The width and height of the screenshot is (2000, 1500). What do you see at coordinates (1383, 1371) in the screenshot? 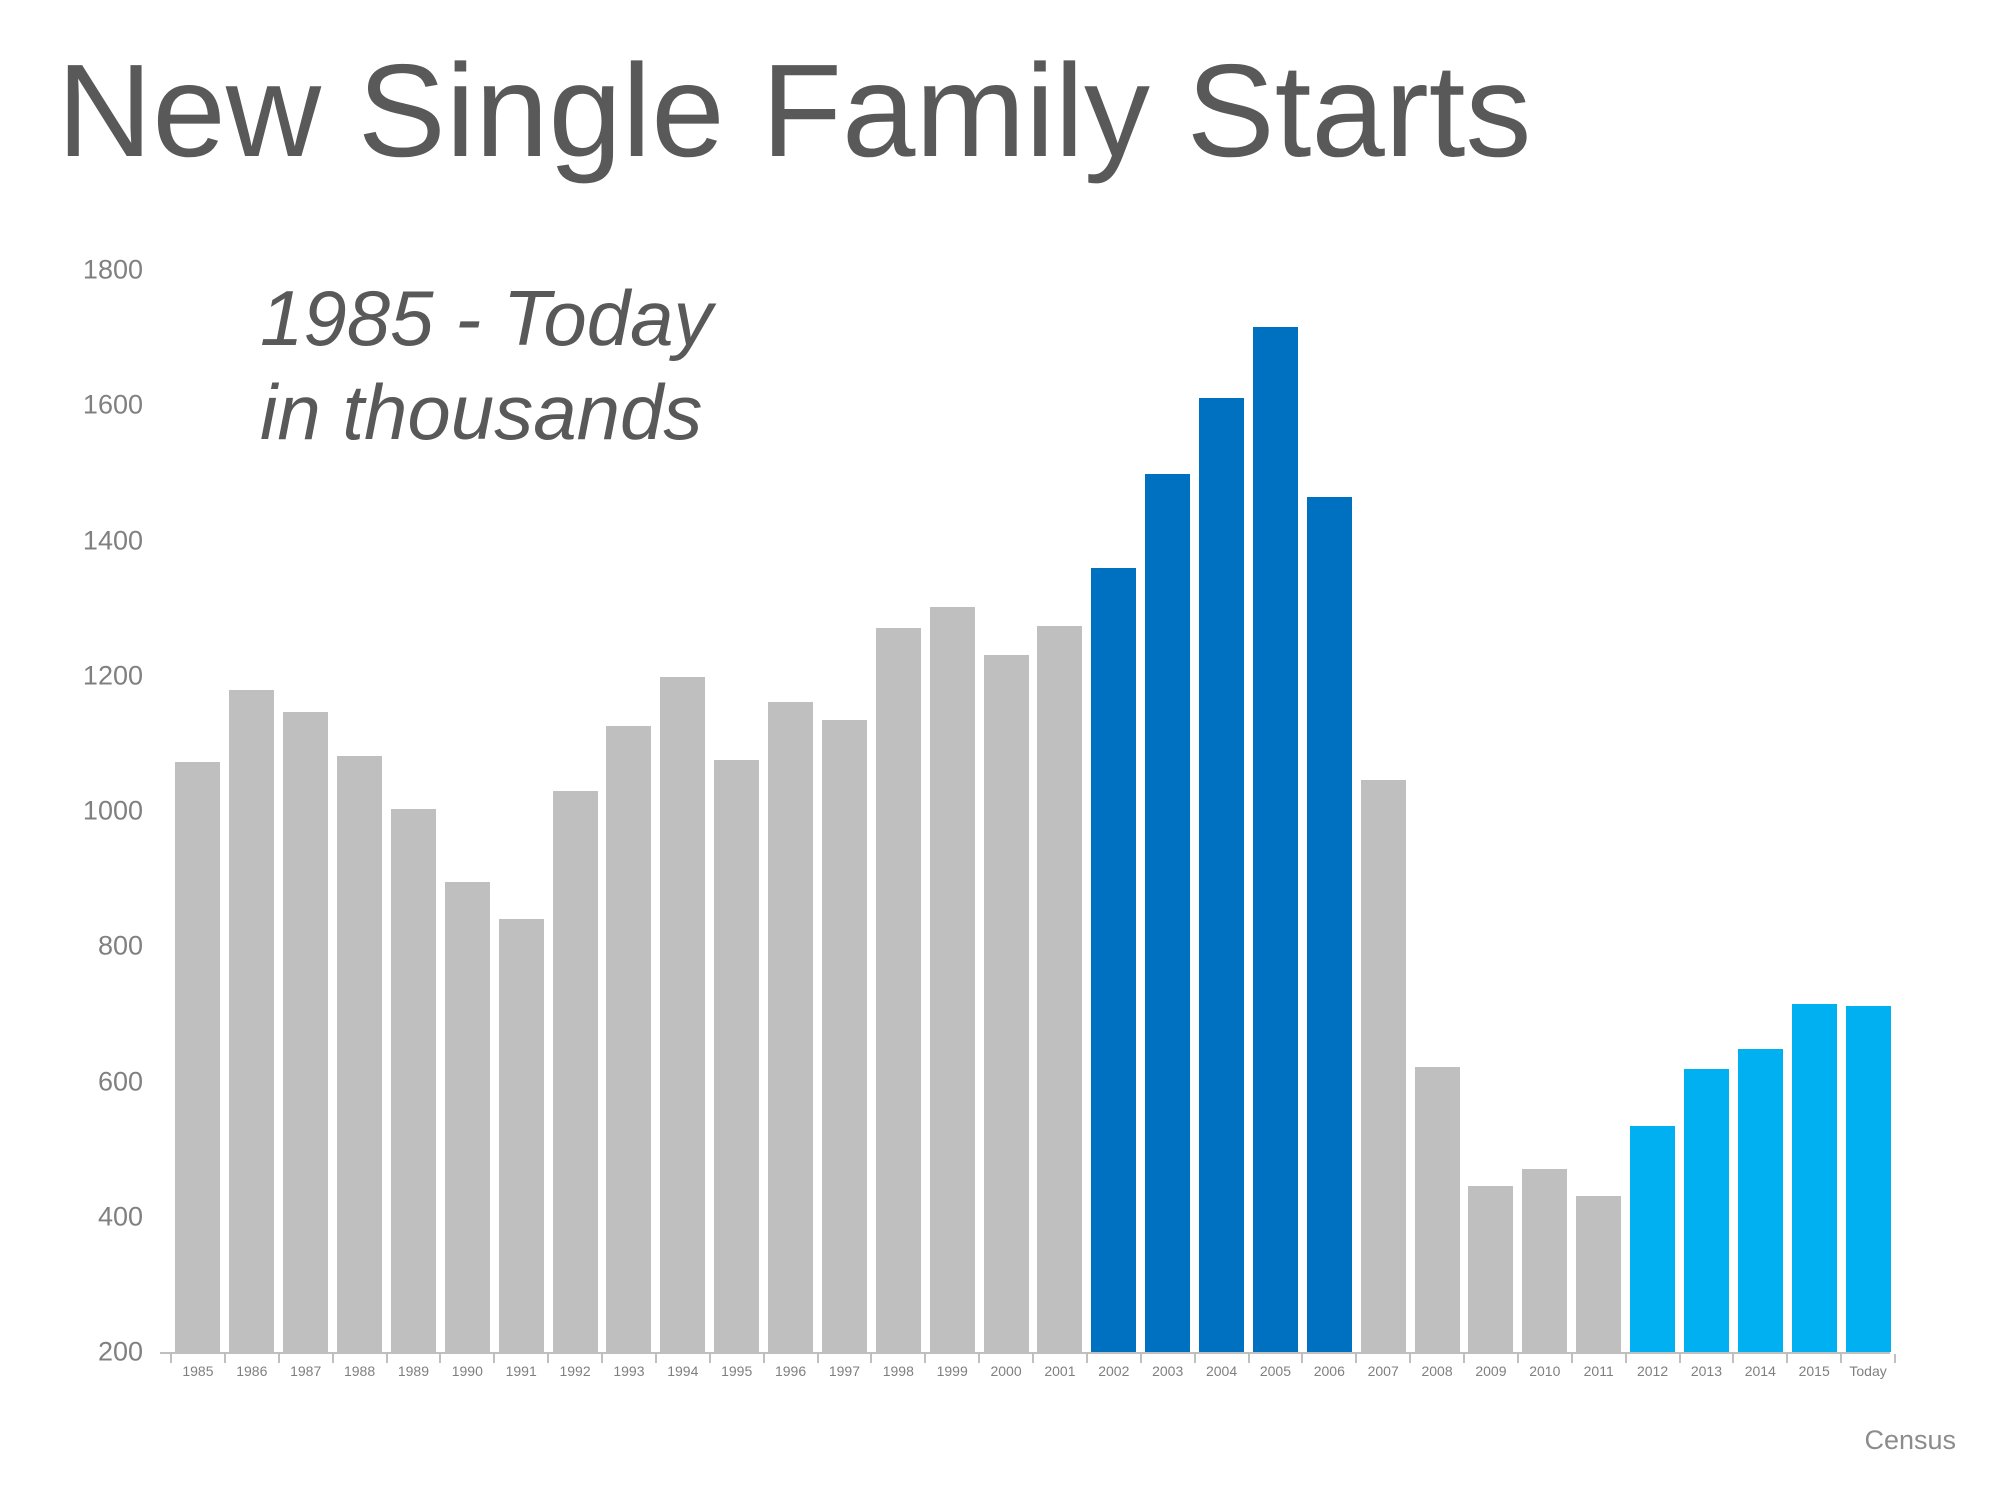
I see `x-tick-label: 2007` at bounding box center [1383, 1371].